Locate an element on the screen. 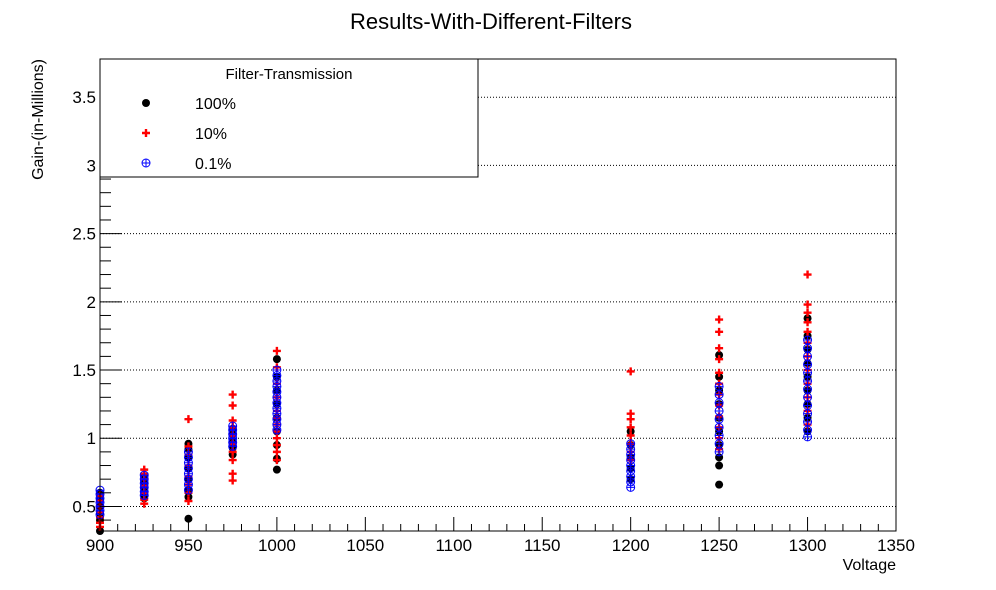  legend-marker-cross is located at coordinates (146, 163).